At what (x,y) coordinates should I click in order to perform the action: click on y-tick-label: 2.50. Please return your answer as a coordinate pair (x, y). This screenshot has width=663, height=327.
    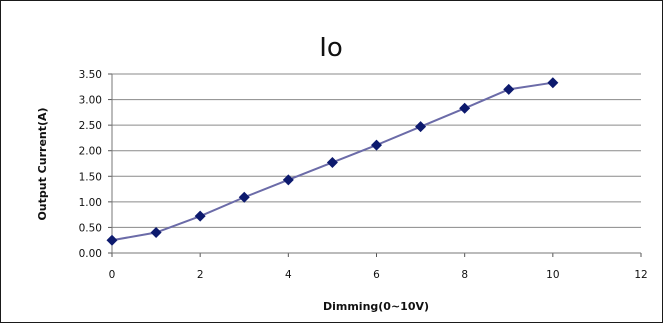
    Looking at the image, I should click on (90, 126).